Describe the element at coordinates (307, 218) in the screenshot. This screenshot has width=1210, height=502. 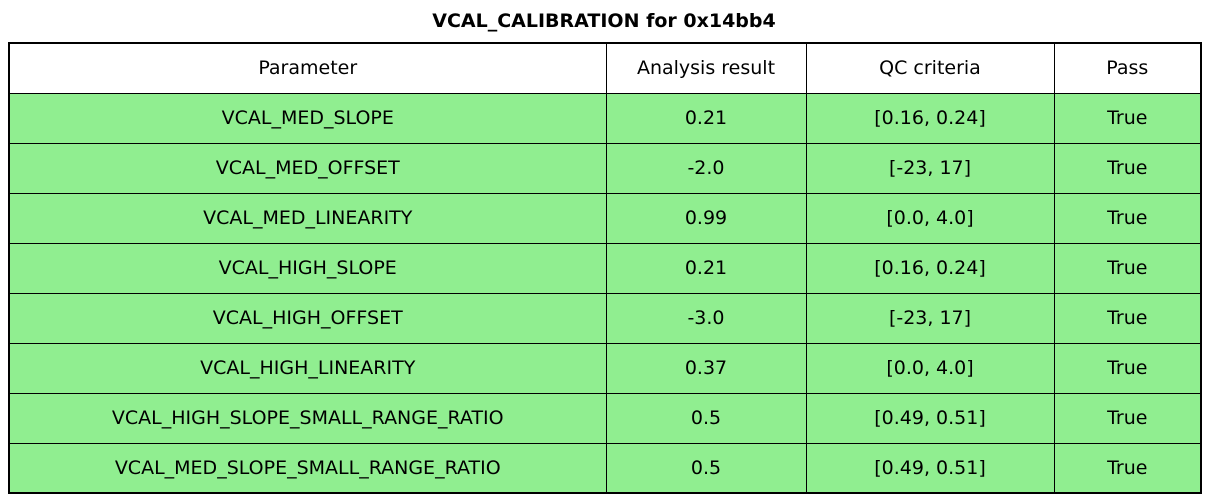
I see `cell-parameter: VCAL_MED_LINEARITY` at that location.